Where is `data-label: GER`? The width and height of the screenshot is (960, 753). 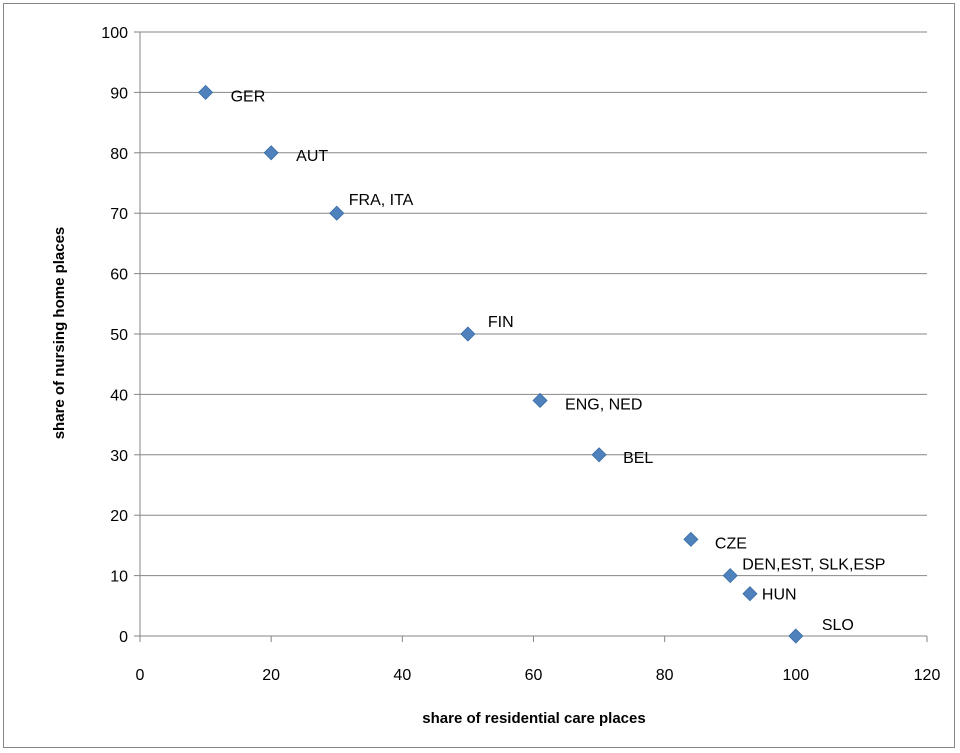 data-label: GER is located at coordinates (248, 96).